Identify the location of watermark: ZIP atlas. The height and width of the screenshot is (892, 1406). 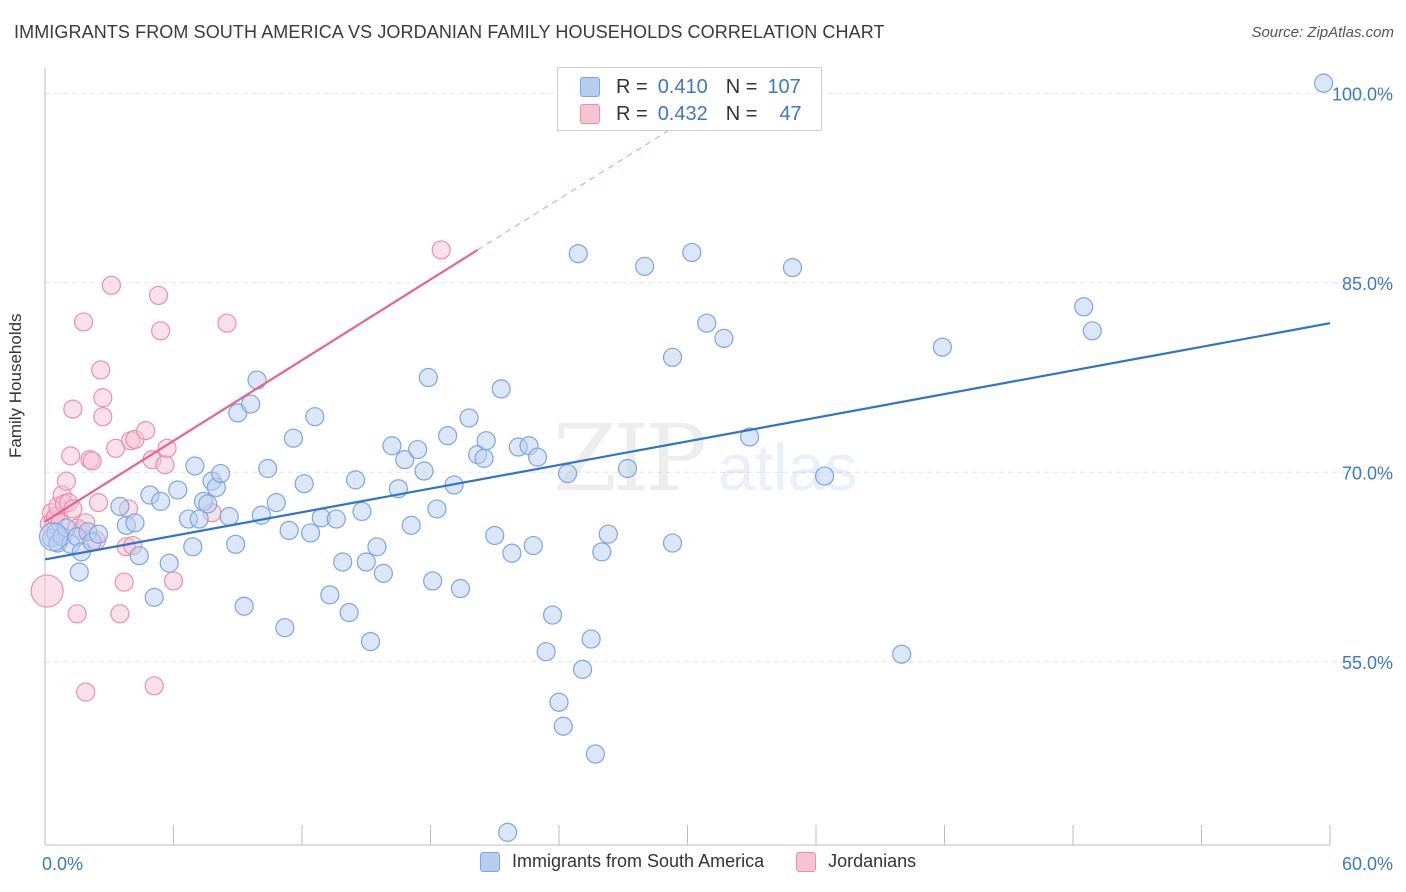
(705, 458).